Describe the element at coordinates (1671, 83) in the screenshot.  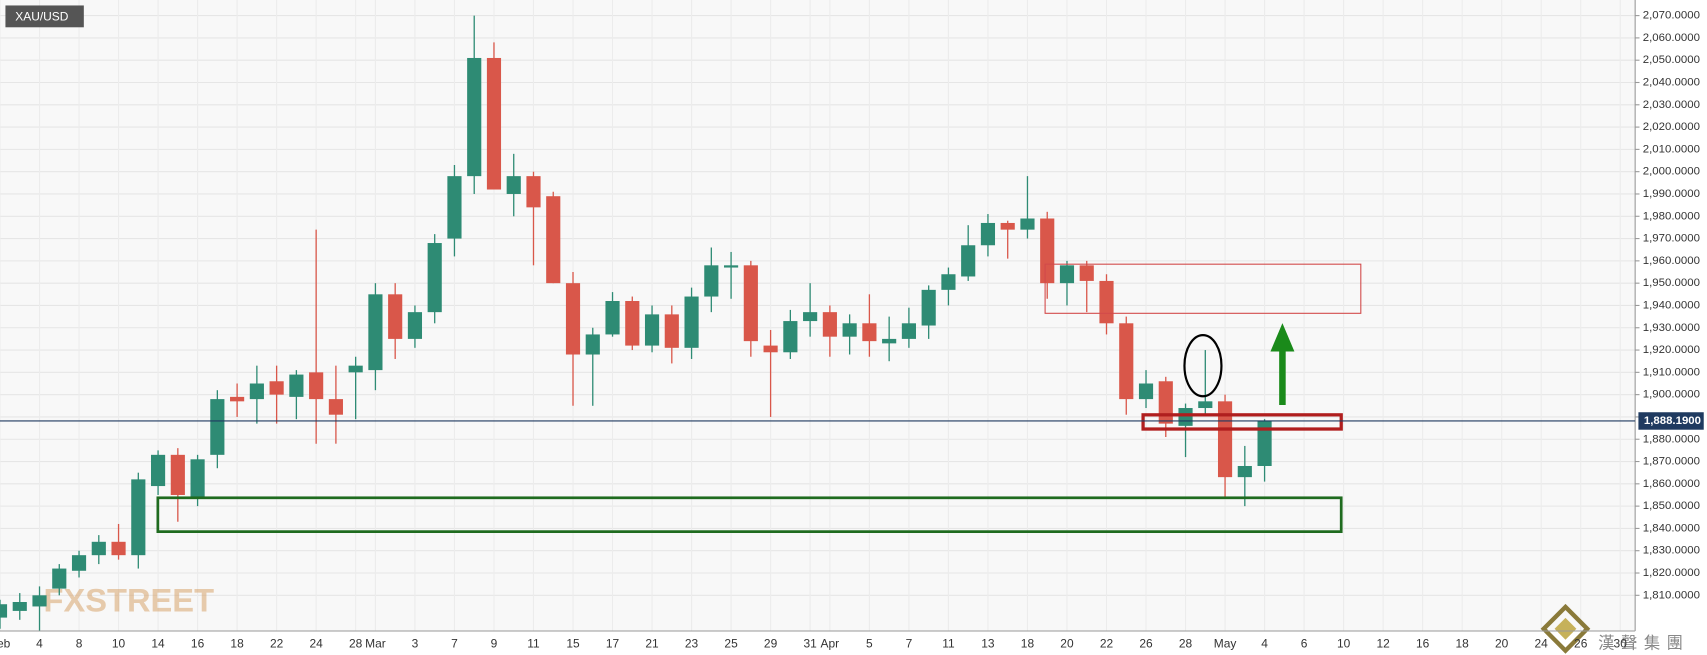
I see `y-tick-label: 2,040.0000` at that location.